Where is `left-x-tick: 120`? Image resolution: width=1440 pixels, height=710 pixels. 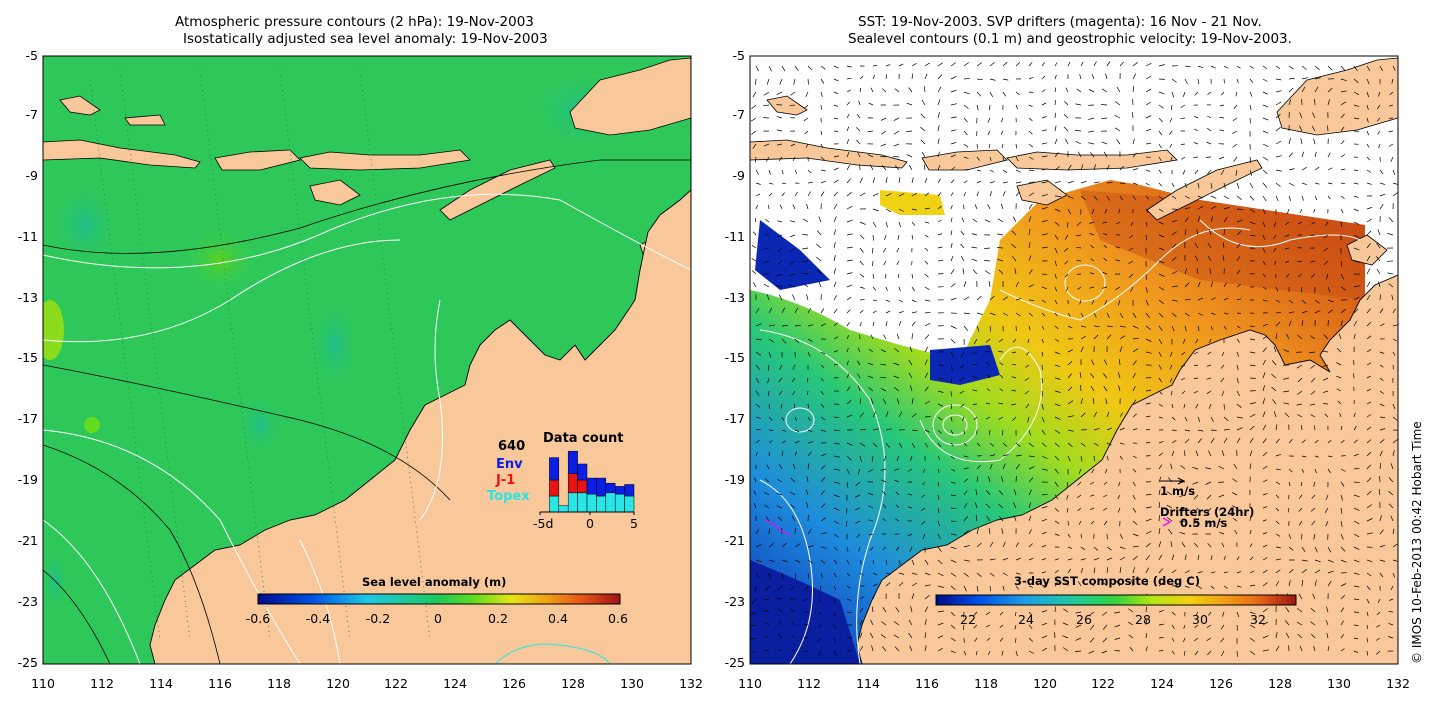
left-x-tick: 120 is located at coordinates (338, 683).